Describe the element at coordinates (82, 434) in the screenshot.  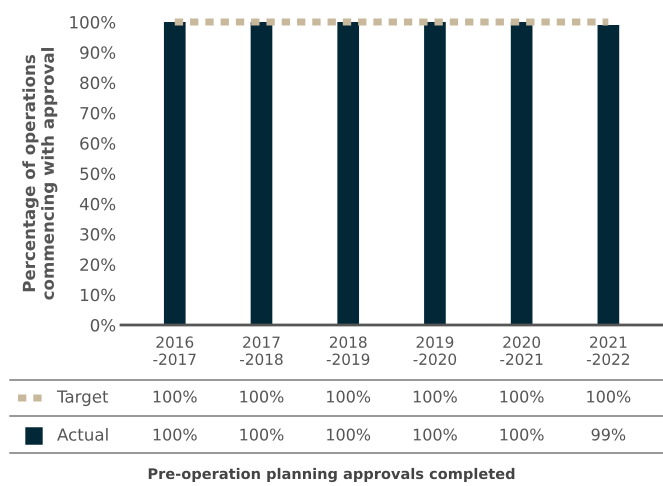
I see `legend-label: Actual` at that location.